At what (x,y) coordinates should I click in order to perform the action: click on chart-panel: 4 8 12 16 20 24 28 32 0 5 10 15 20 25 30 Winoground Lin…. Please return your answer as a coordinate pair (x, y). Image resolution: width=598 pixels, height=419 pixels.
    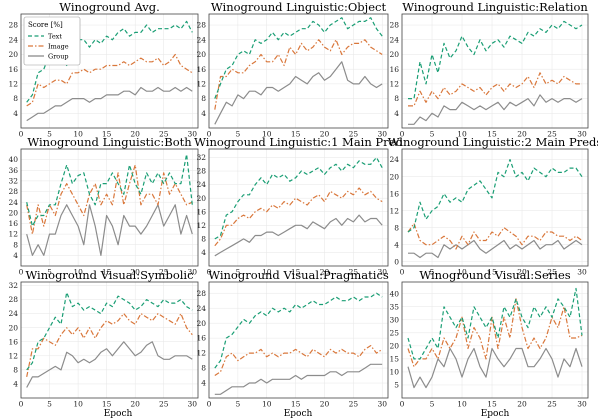
    Looking at the image, I should click on (298, 206).